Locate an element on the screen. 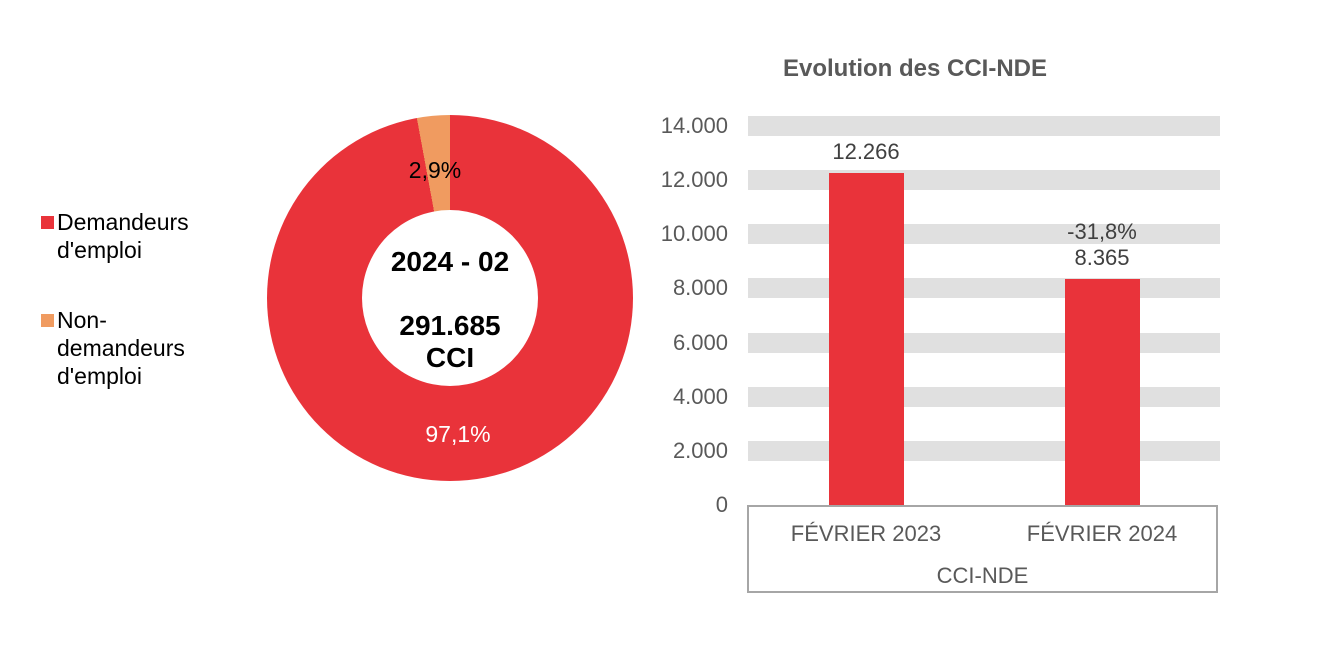 This screenshot has width=1337, height=651. category-label: FÉVRIER 2023 is located at coordinates (866, 533).